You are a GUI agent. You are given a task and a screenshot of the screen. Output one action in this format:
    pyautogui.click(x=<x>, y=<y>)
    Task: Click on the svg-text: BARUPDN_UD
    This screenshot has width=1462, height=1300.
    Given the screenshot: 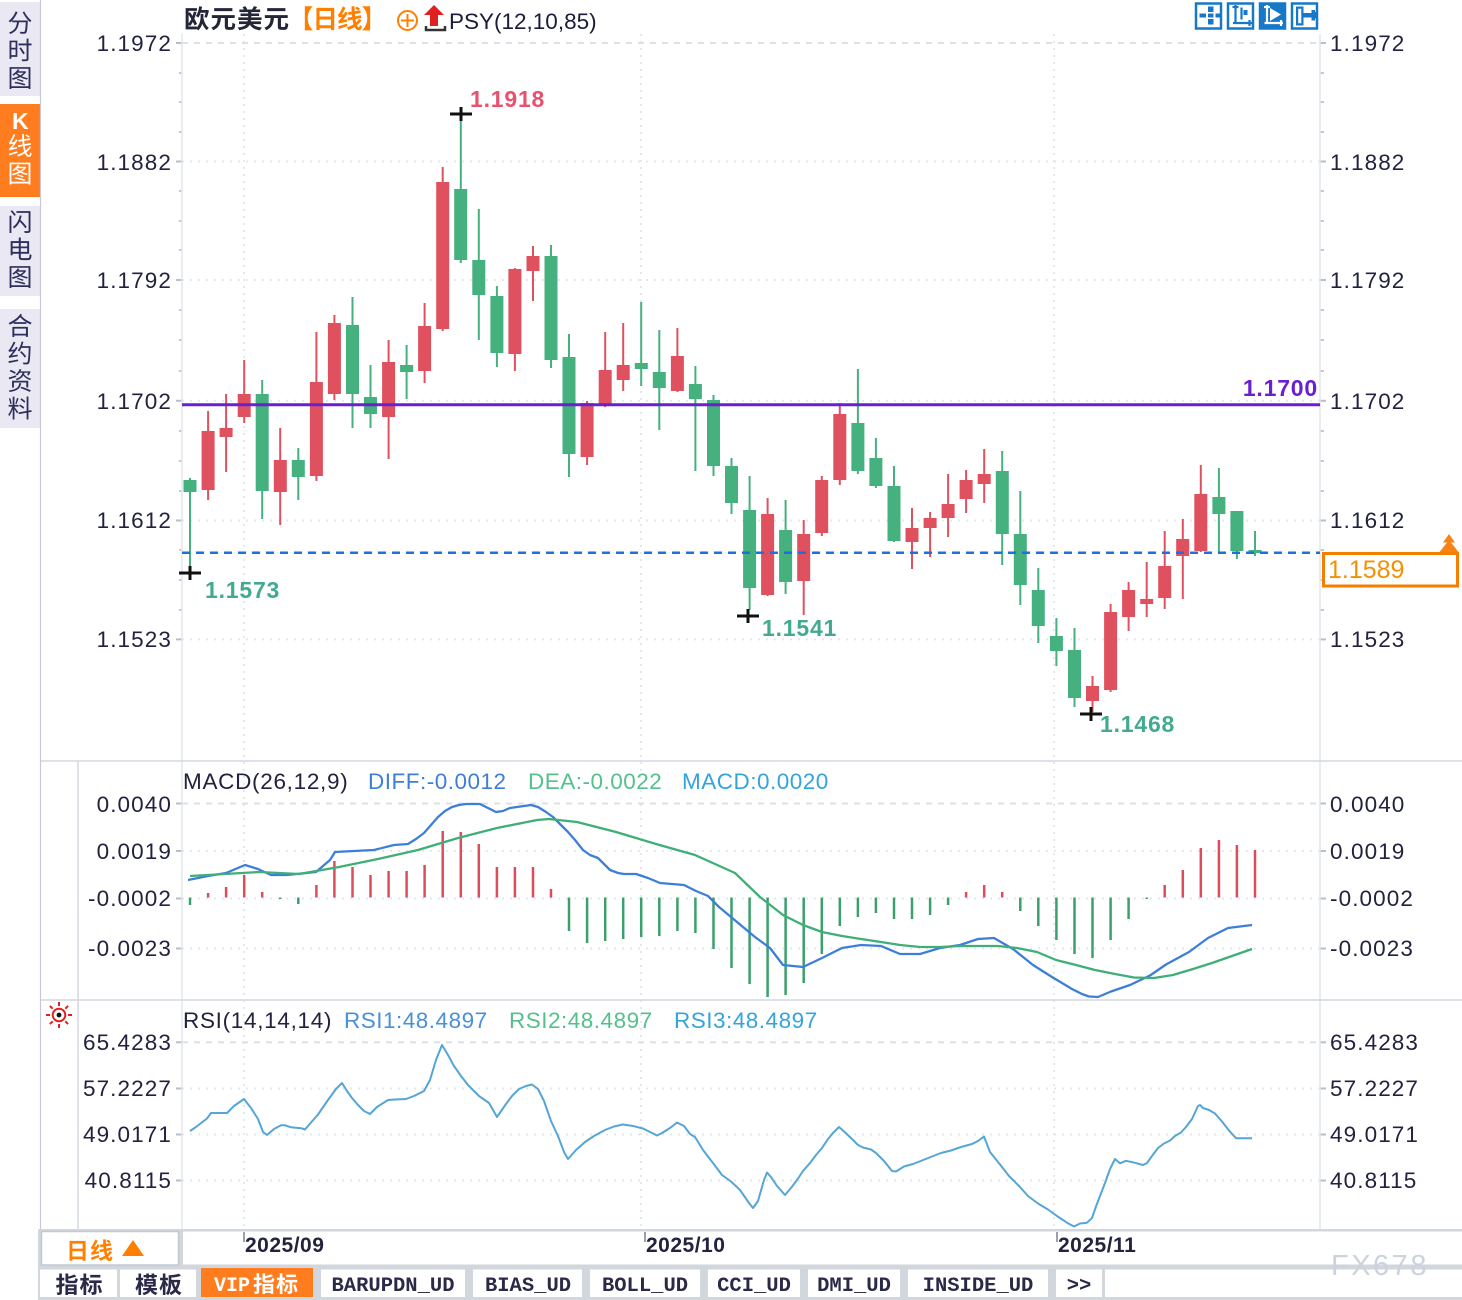 What is the action you would take?
    pyautogui.click(x=392, y=1286)
    